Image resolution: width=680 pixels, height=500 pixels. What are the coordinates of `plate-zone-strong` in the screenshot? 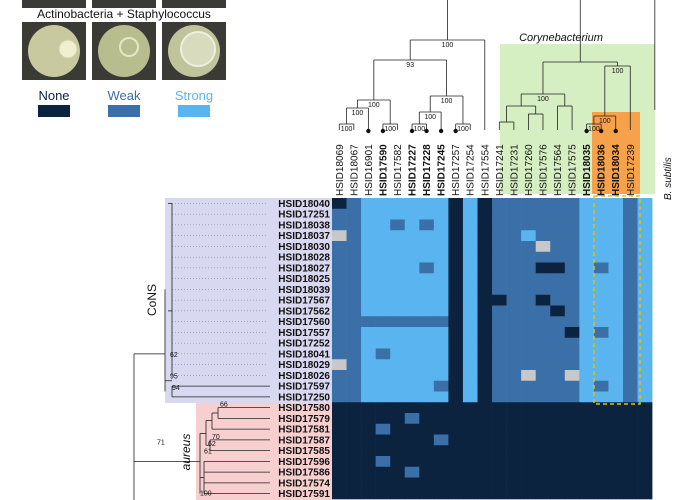 It's located at (198, 49).